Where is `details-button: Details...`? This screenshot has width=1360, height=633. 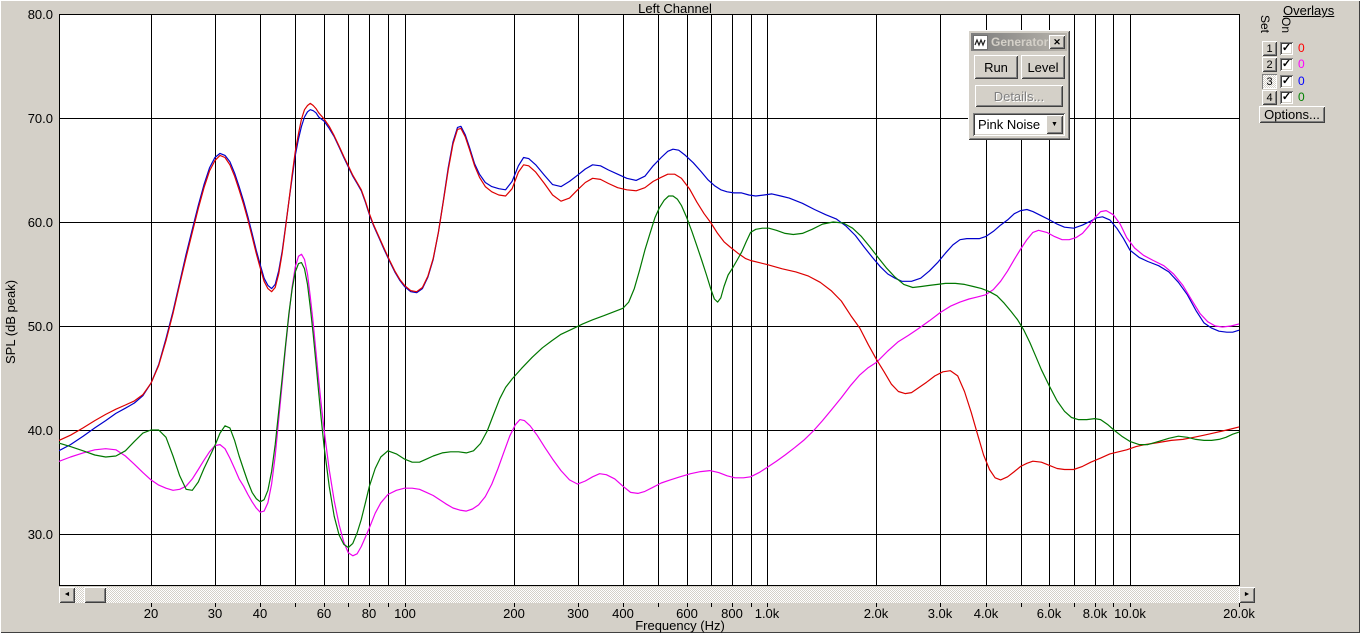 details-button: Details... is located at coordinates (1019, 96).